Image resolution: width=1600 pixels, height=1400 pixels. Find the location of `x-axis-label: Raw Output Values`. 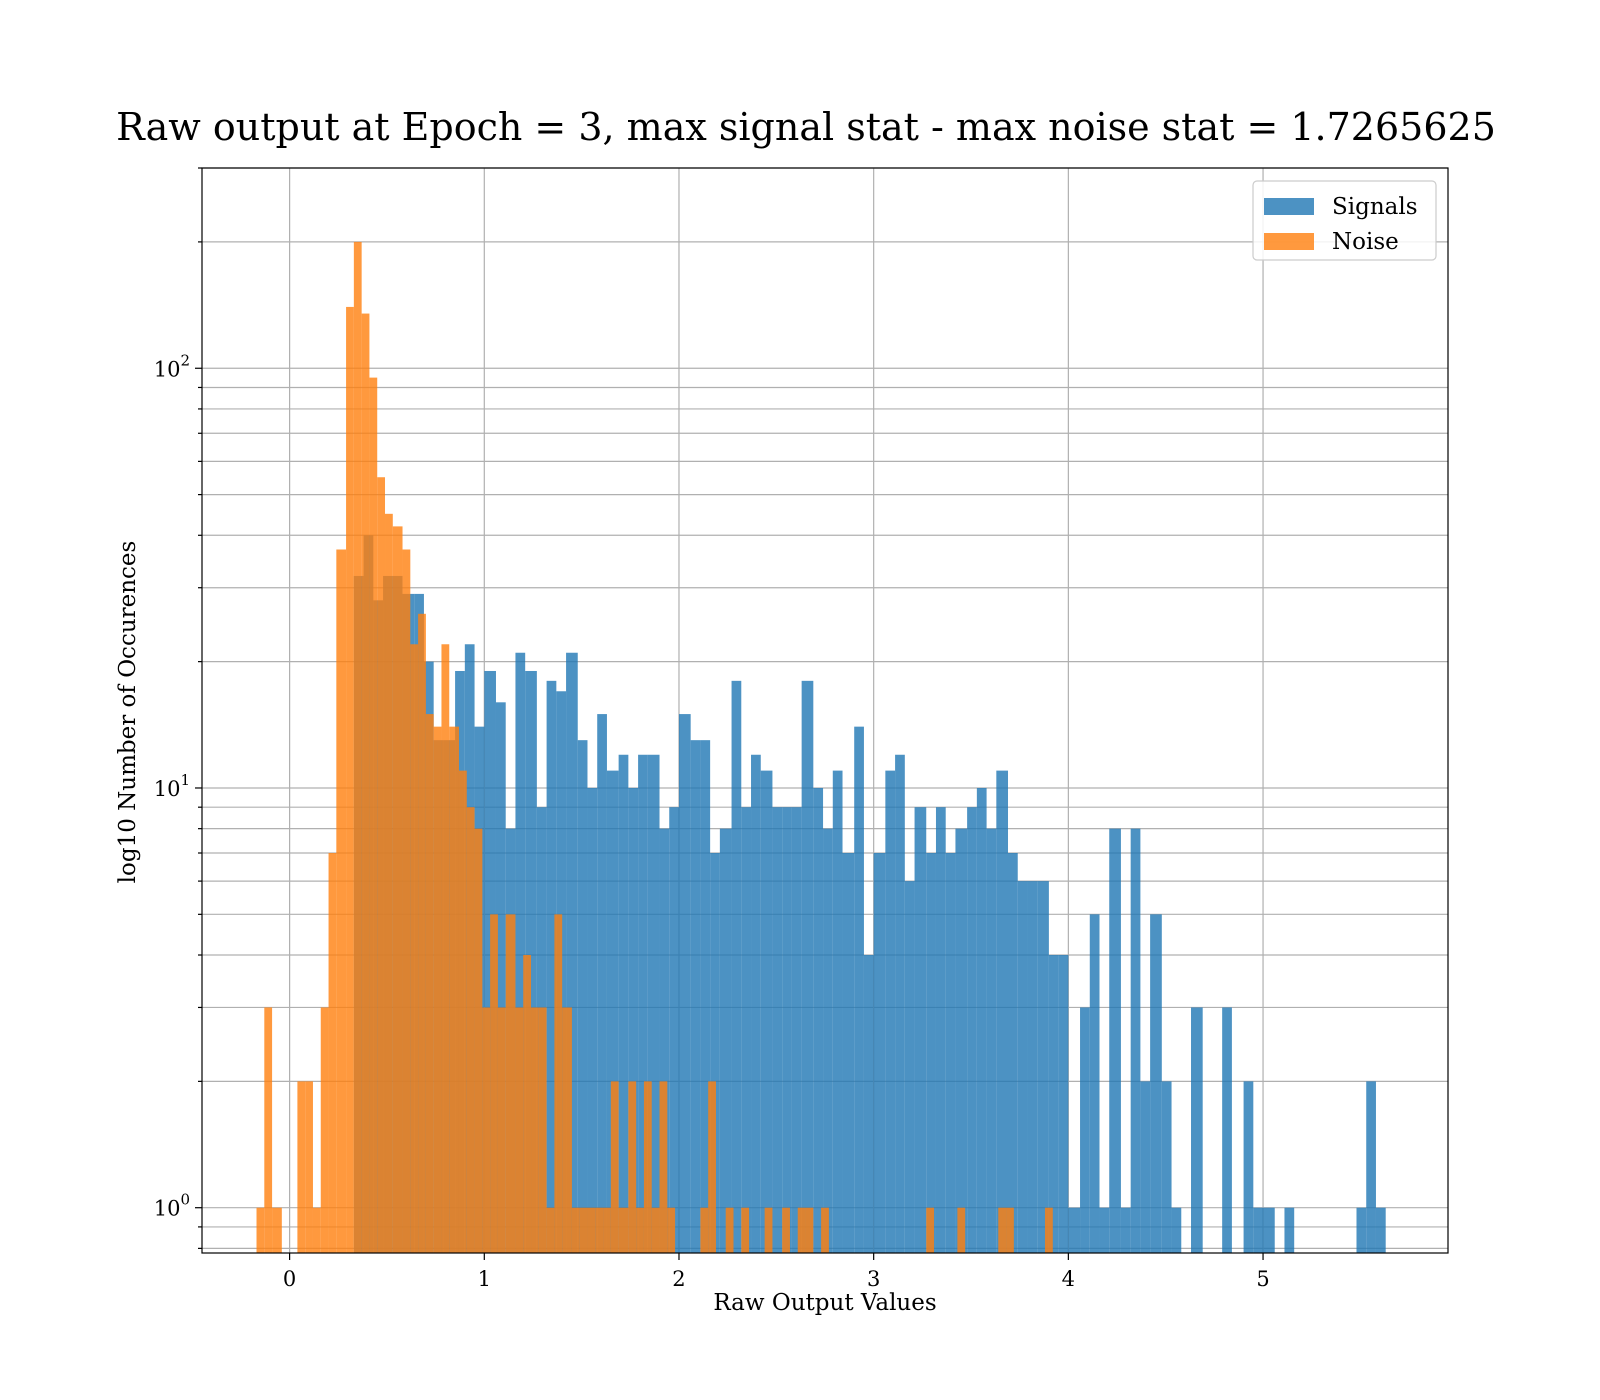

x-axis-label: Raw Output Values is located at coordinates (824, 1303).